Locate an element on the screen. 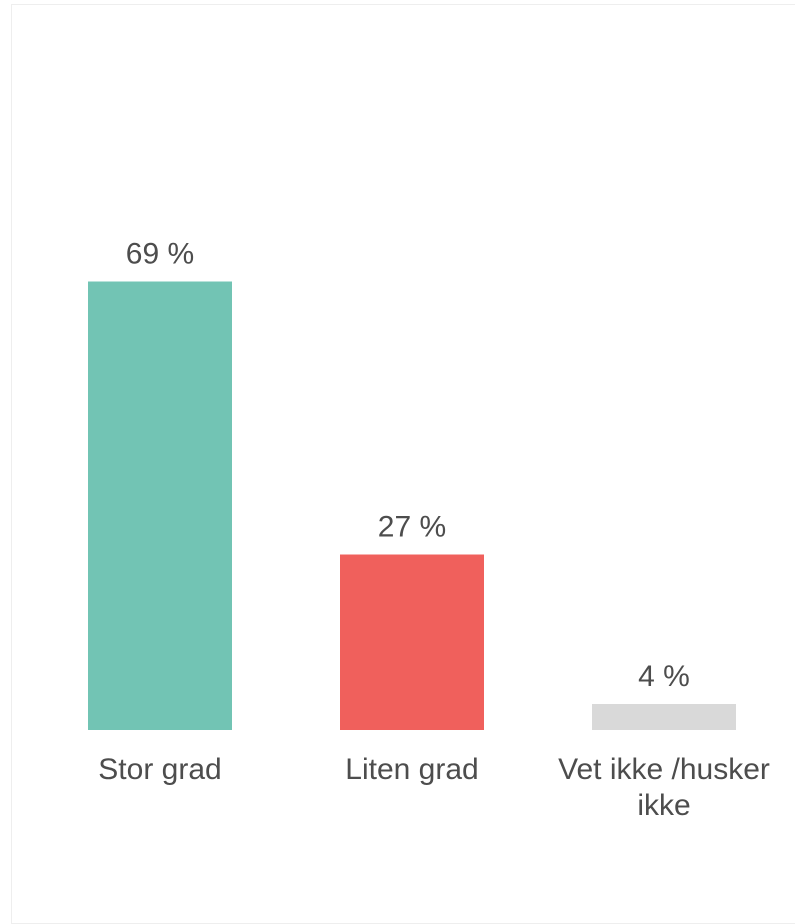 The height and width of the screenshot is (924, 795). value-label-2: 27 % is located at coordinates (412, 527).